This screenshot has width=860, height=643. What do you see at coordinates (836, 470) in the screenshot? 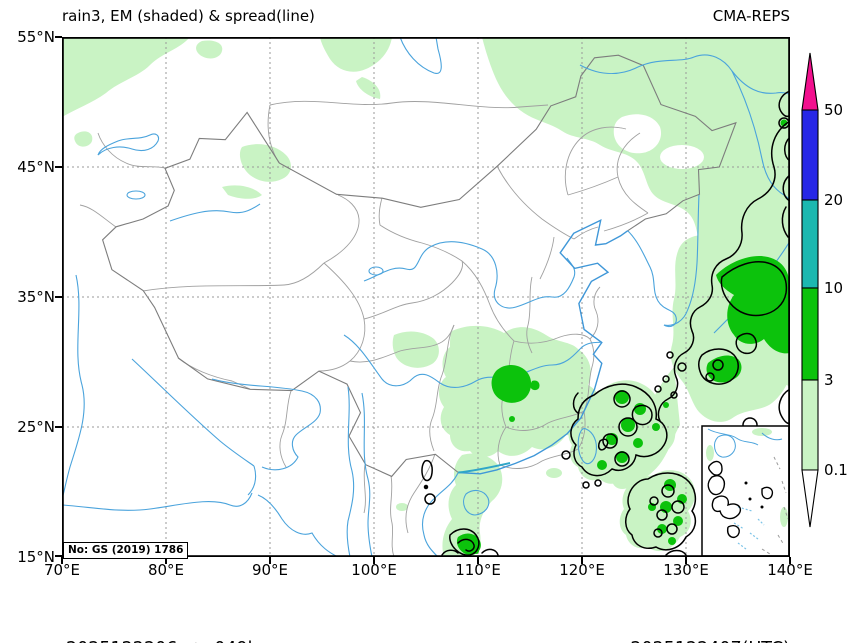
I see `colorbar-label-0p1: 0.1` at bounding box center [836, 470].